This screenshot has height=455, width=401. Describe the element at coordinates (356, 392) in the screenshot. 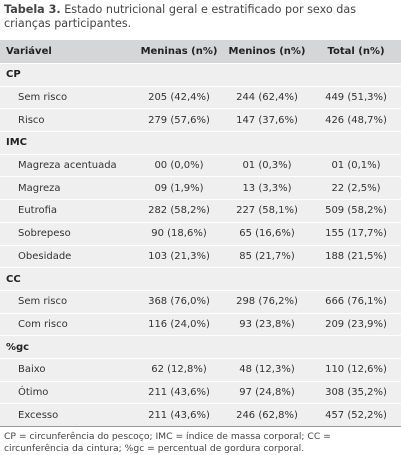

I see `value-cell: 308 (35,2%)` at that location.